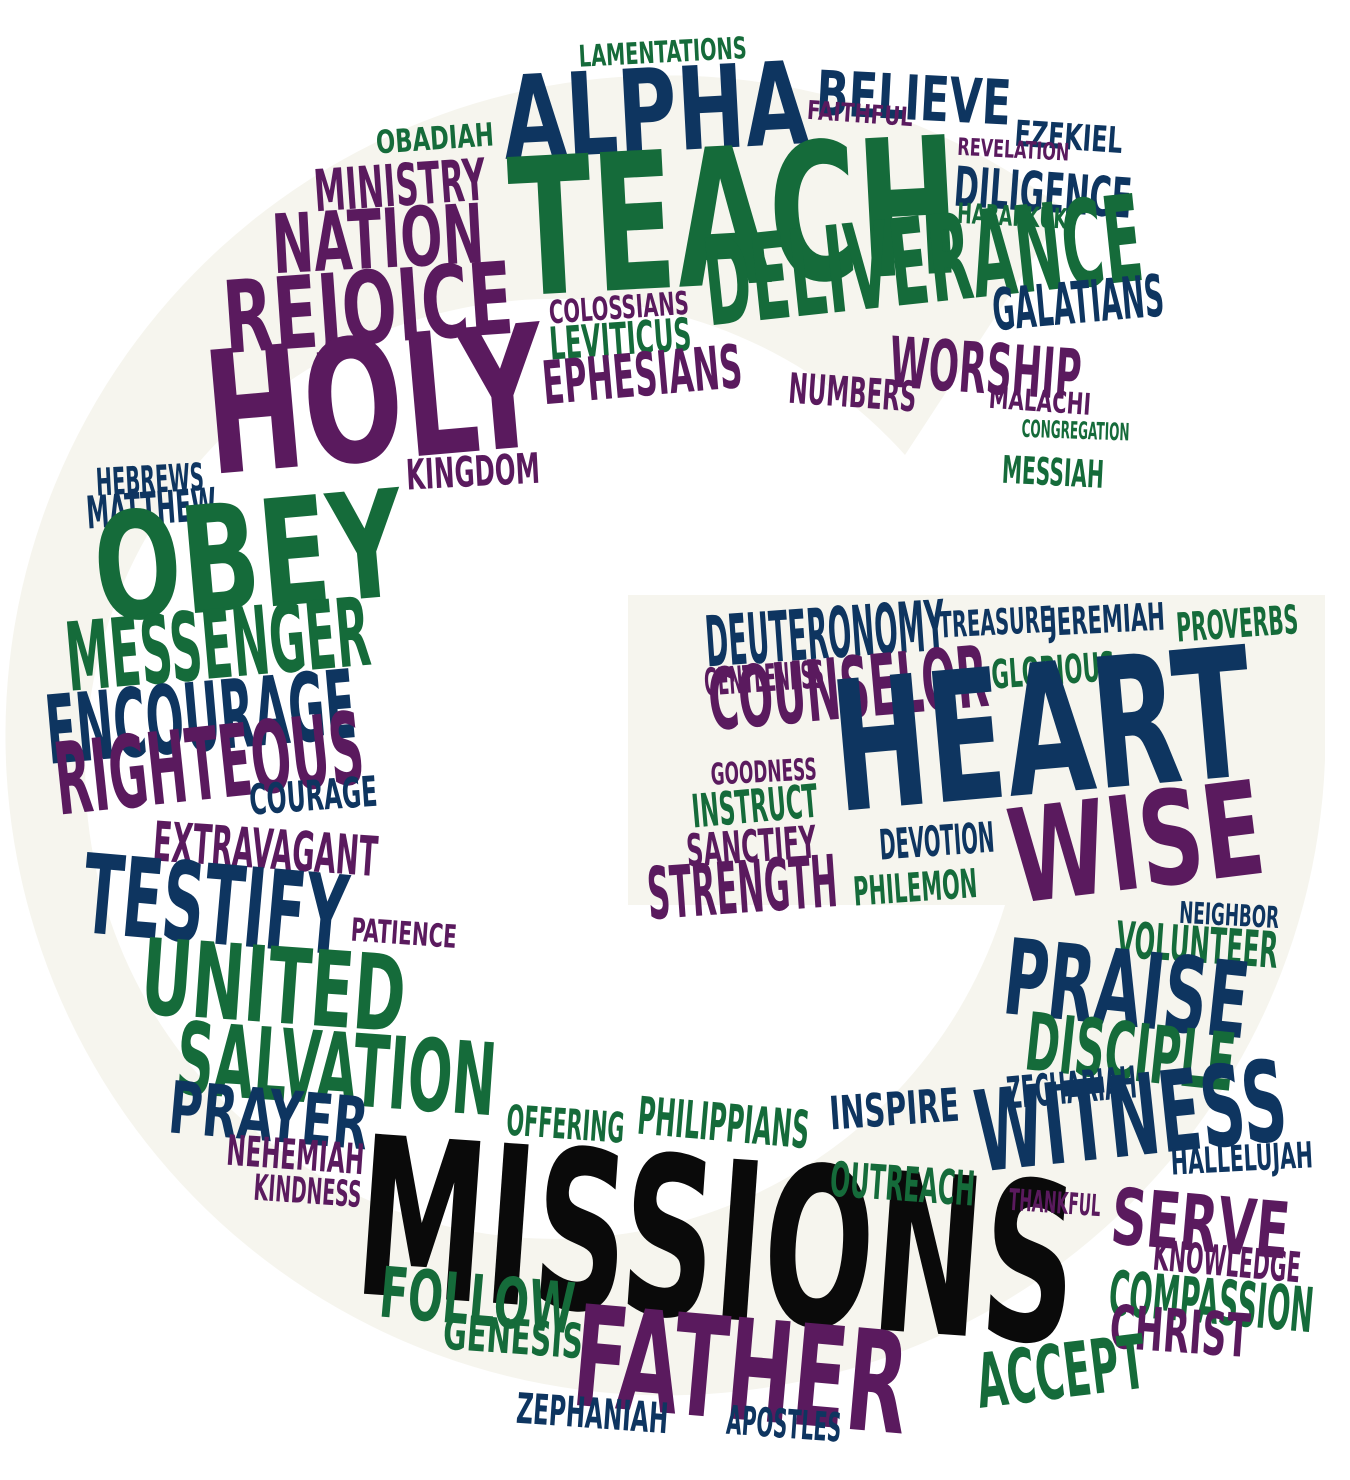 The image size is (1350, 1480). I want to click on word-kindness: KINDNESS, so click(307, 1191).